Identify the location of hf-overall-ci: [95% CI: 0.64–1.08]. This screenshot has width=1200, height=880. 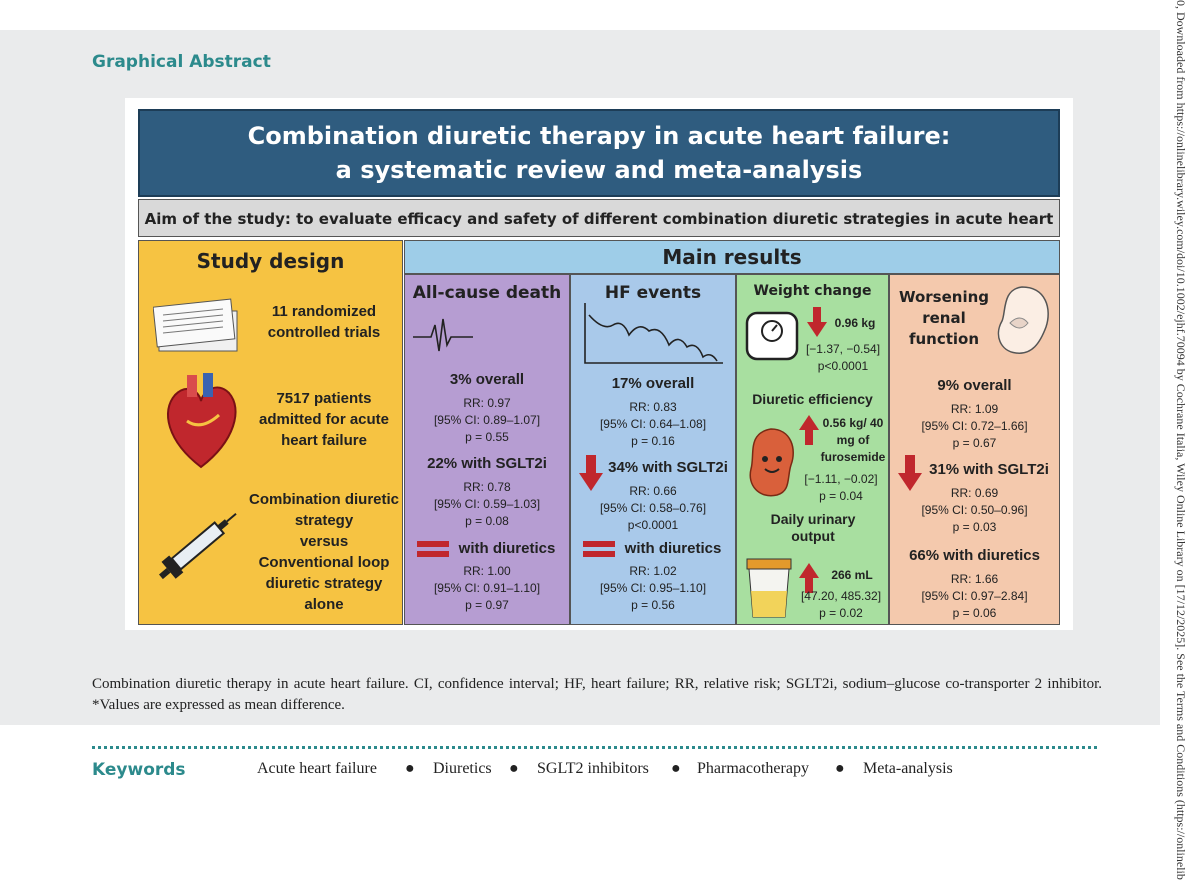
(653, 424).